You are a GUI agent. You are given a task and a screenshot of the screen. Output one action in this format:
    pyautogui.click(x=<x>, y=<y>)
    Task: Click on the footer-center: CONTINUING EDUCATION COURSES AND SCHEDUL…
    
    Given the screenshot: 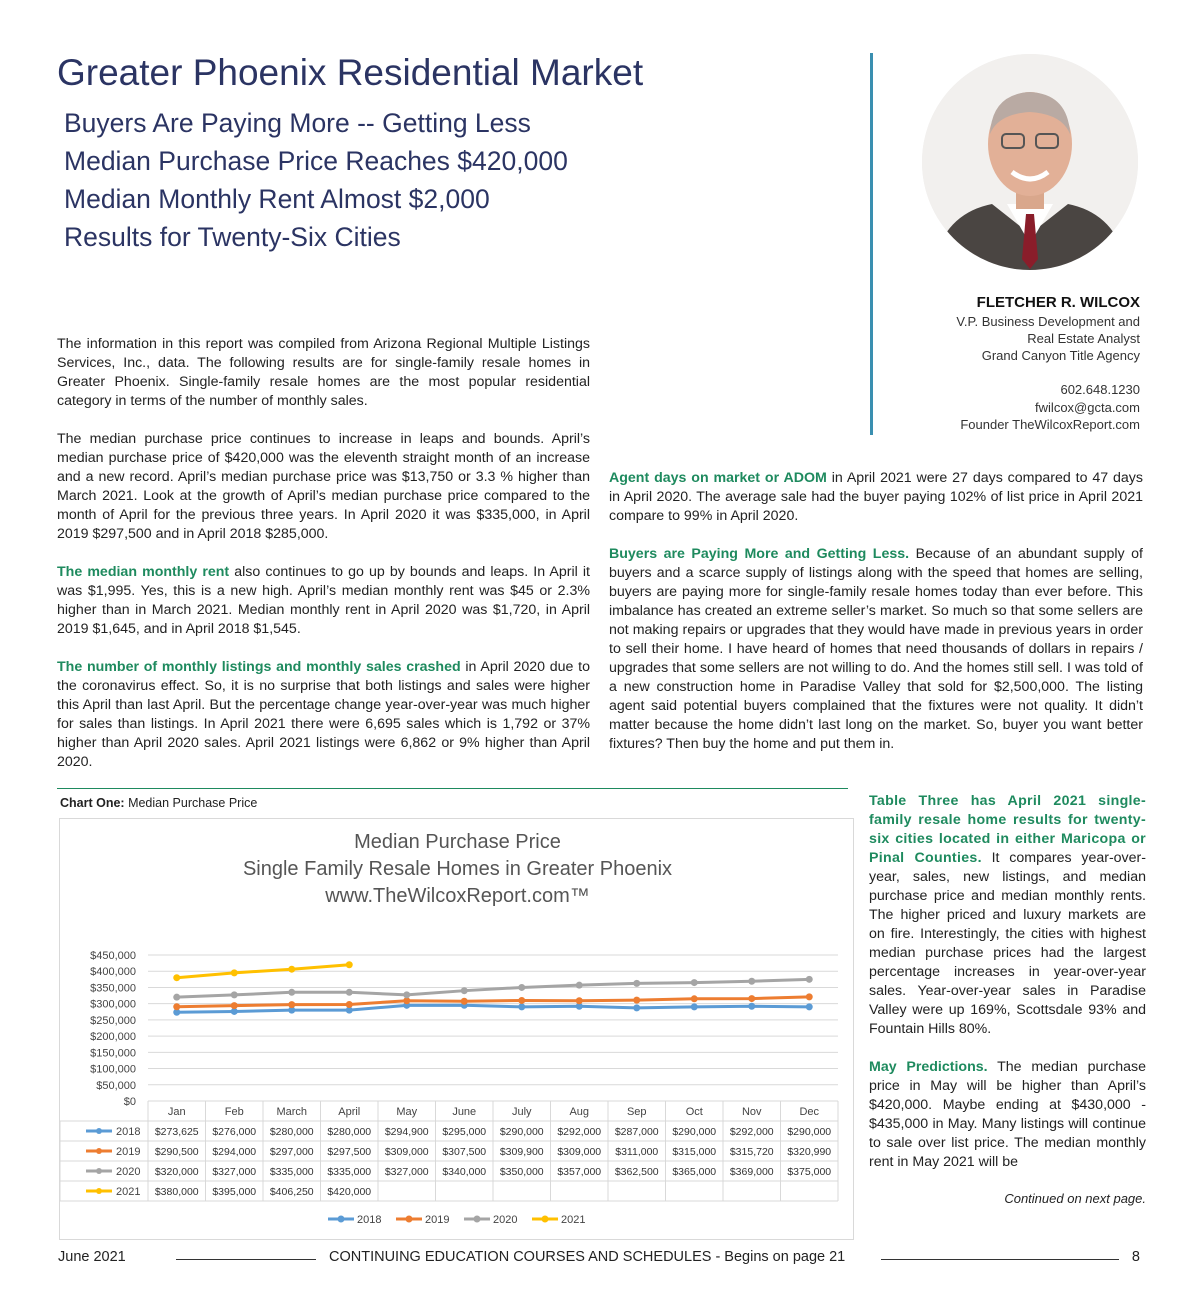 What is the action you would take?
    pyautogui.click(x=587, y=1257)
    